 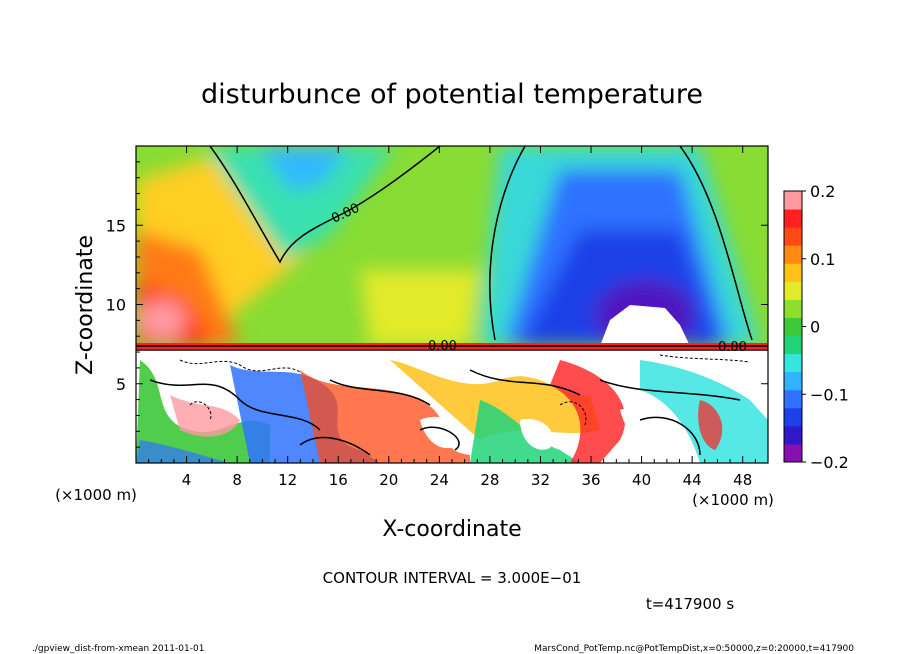 I want to click on y-tick-label: 10, so click(x=116, y=305).